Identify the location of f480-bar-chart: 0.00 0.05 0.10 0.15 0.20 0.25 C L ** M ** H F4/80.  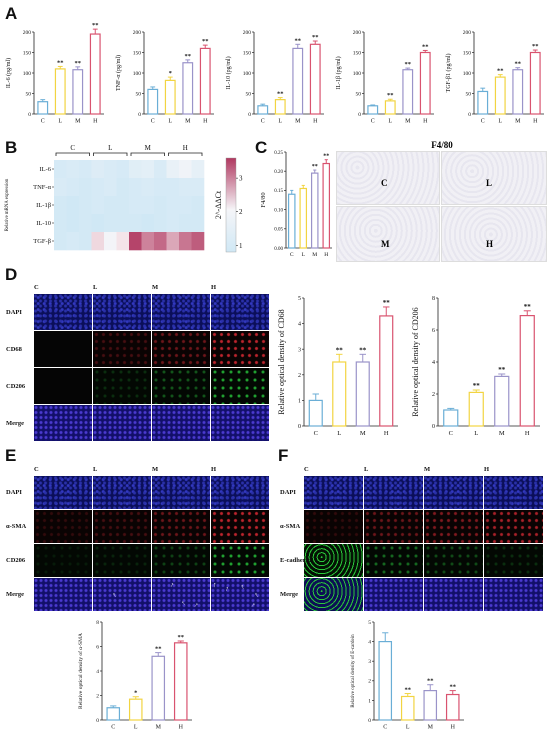
(296, 204).